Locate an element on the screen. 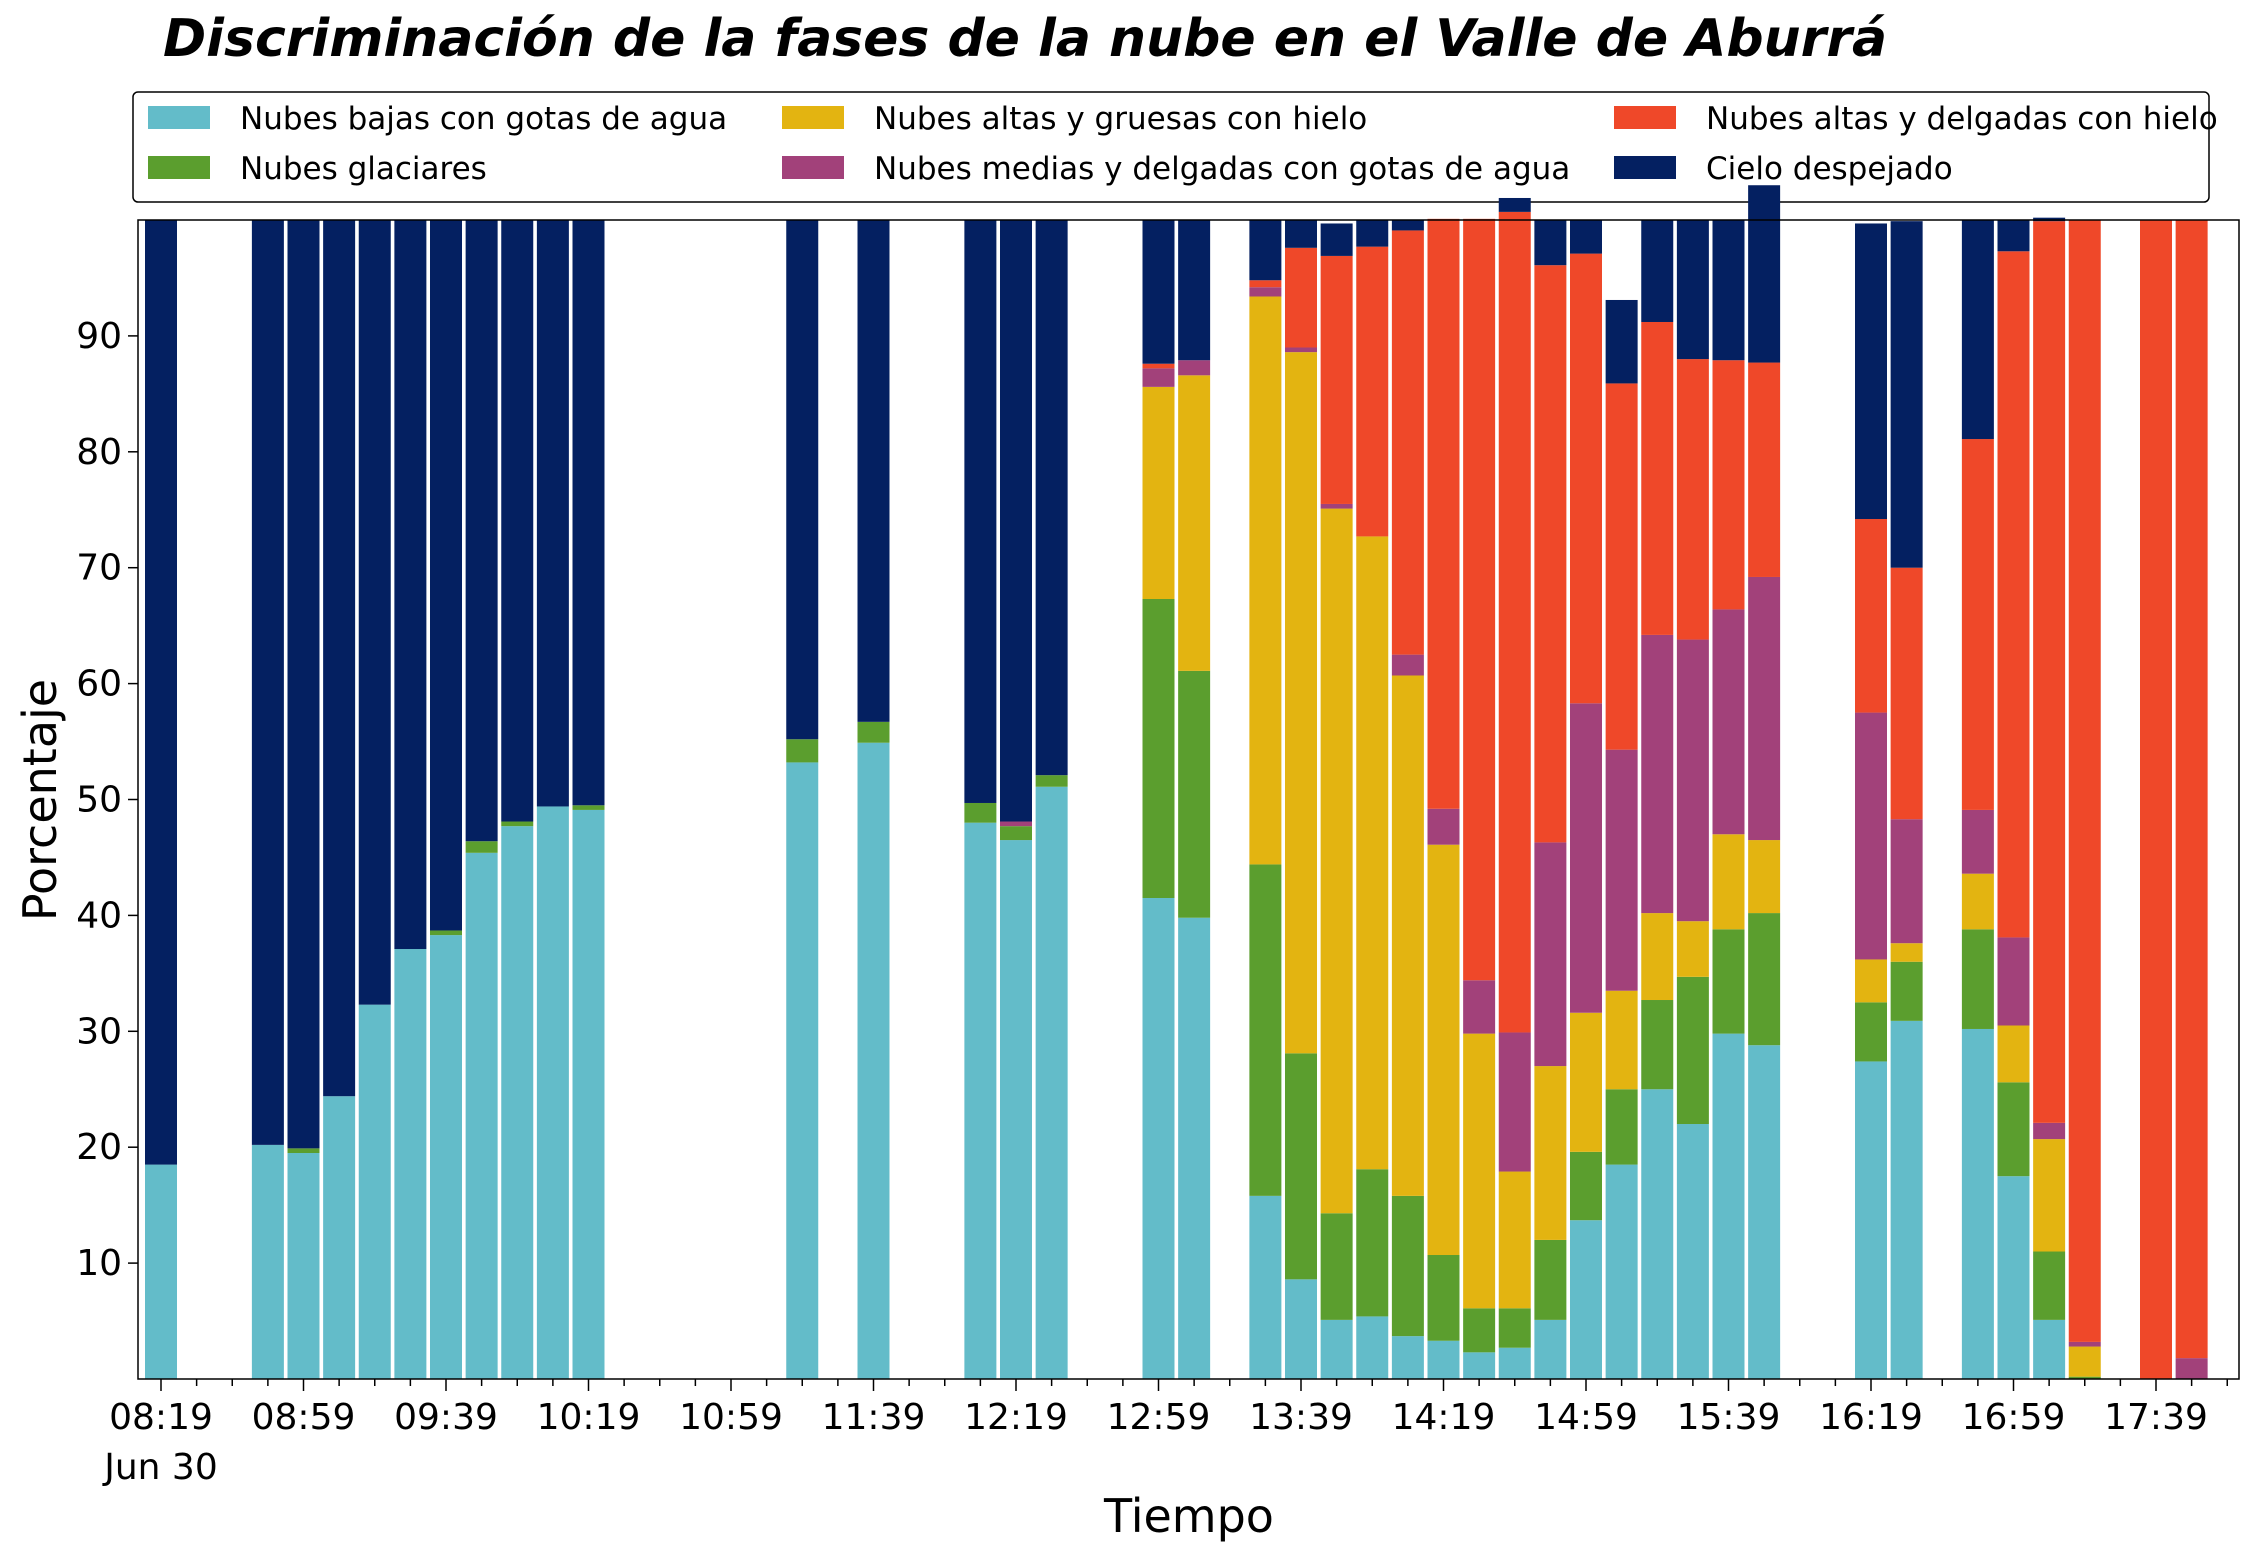  y-tick-label: 10 is located at coordinates (99, 1263).